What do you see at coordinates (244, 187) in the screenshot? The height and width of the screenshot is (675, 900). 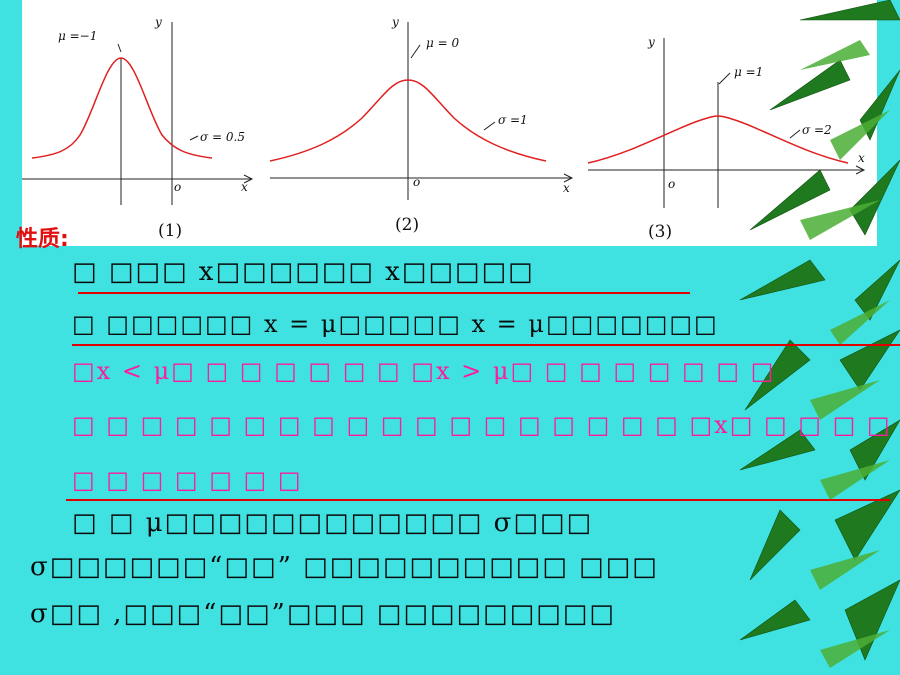 I see `x-axis-label-1: x` at bounding box center [244, 187].